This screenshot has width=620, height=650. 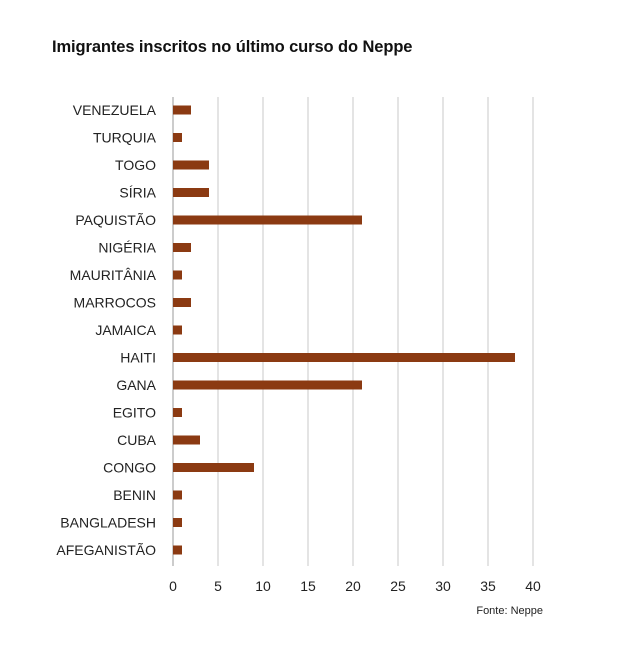 I want to click on category-label: TOGO, so click(x=135, y=165).